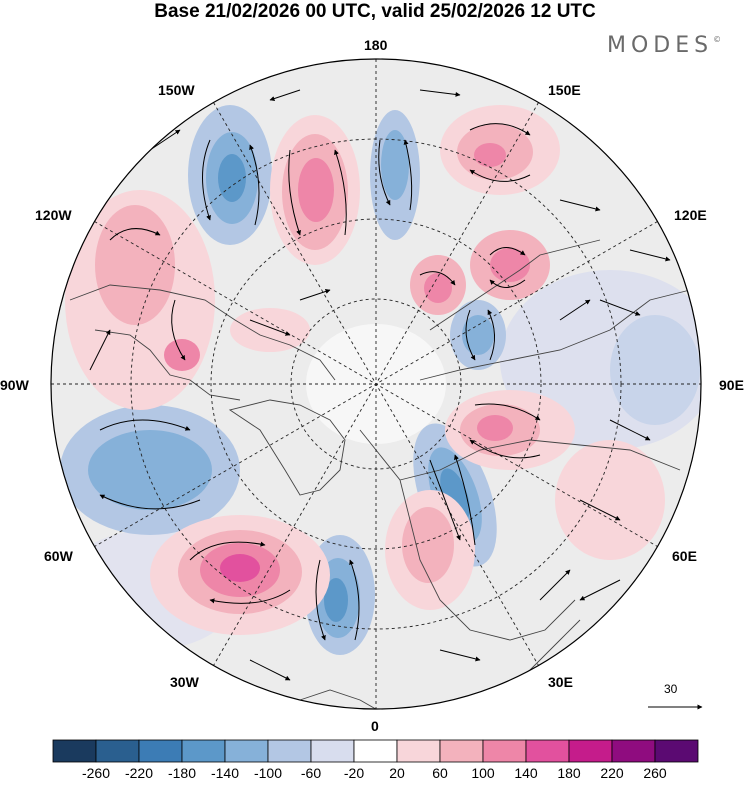  What do you see at coordinates (684, 556) in the screenshot?
I see `lon-label-60e: 60E` at bounding box center [684, 556].